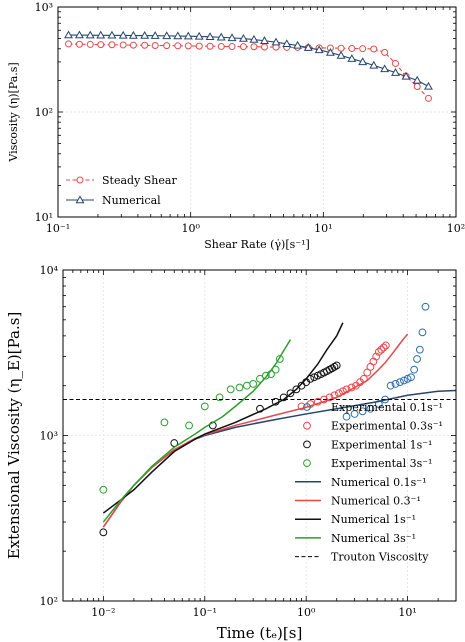  I want to click on legend-label: Numerical, so click(131, 200).